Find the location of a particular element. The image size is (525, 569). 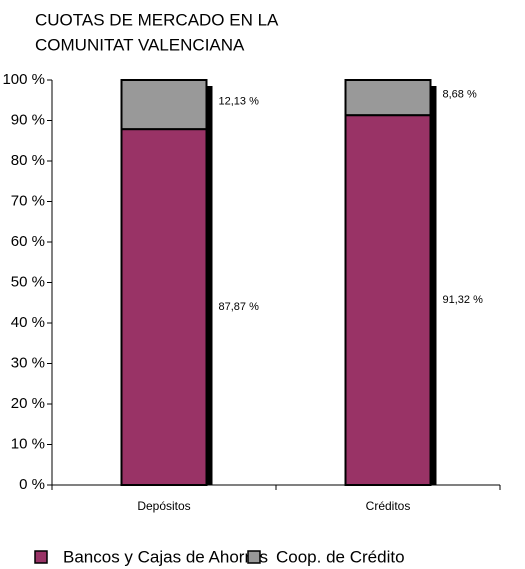

value-label: 8,68 % is located at coordinates (460, 94).